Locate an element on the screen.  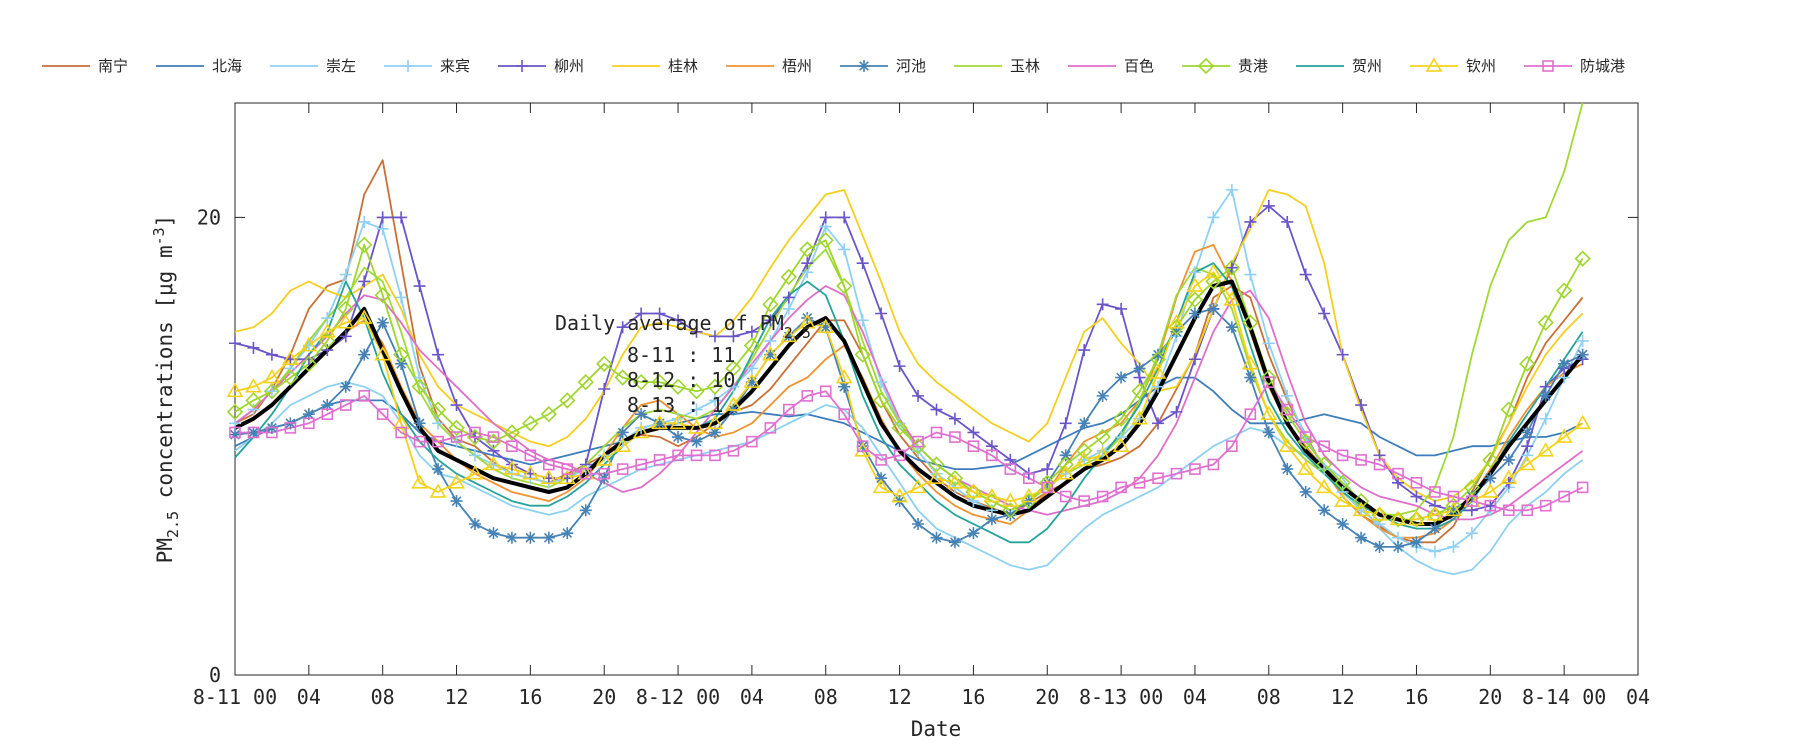
y-axis-label-main: PM is located at coordinates (165, 550).